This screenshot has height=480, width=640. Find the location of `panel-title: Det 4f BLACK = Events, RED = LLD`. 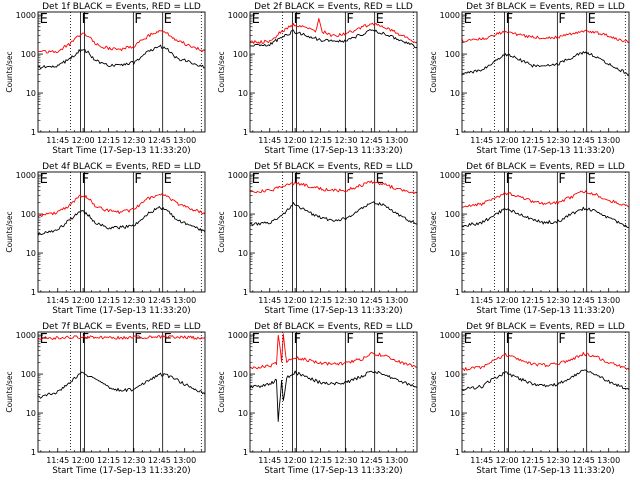

panel-title: Det 4f BLACK = Events, RED = LLD is located at coordinates (121, 167).